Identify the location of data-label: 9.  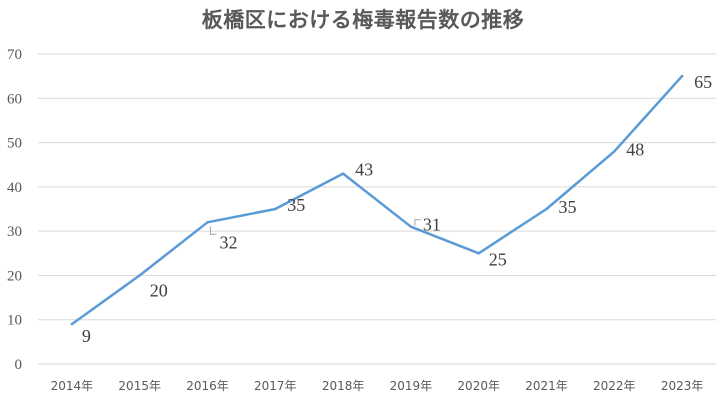
(86, 336).